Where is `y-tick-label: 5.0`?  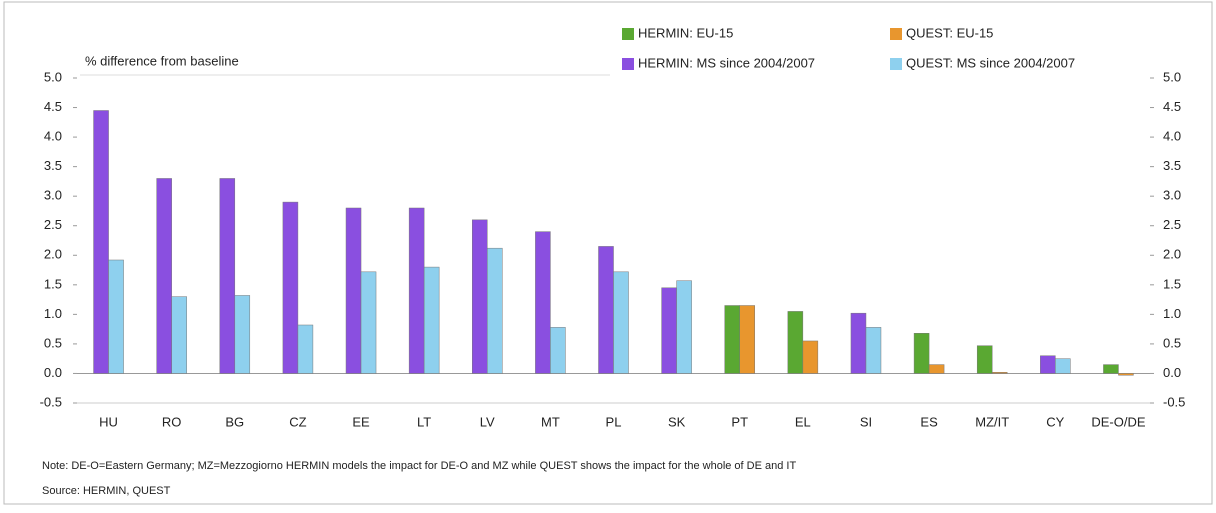 y-tick-label: 5.0 is located at coordinates (53, 76).